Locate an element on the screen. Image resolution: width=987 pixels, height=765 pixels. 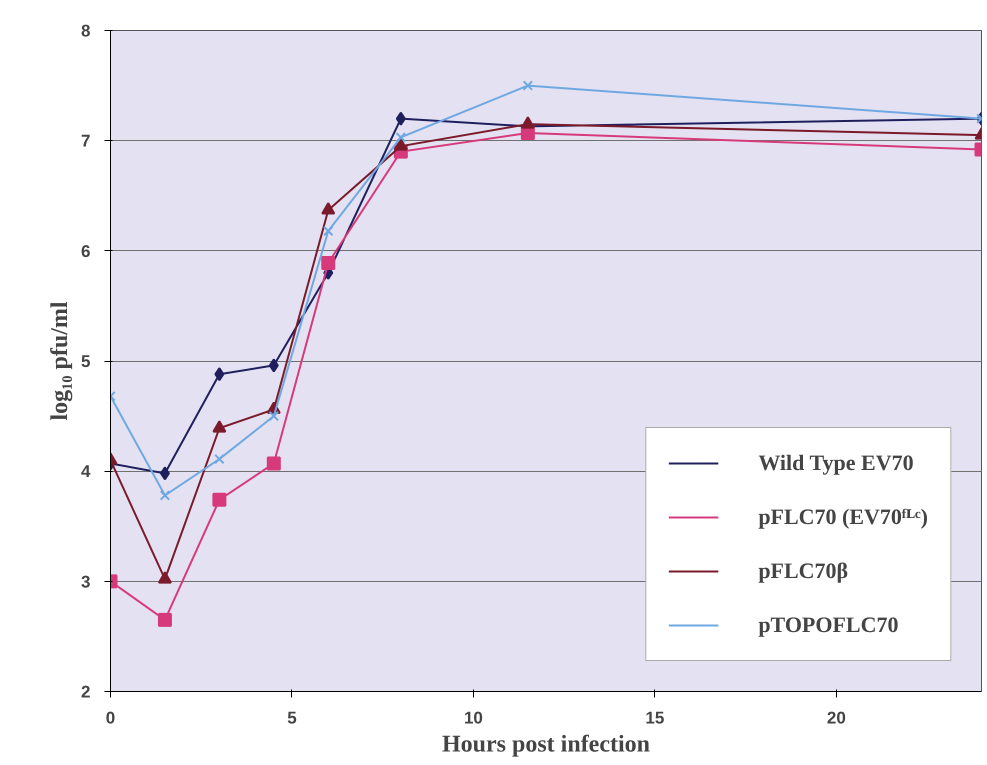
y-axis-title: log₁₀ pfu/ml is located at coordinates (60, 361).